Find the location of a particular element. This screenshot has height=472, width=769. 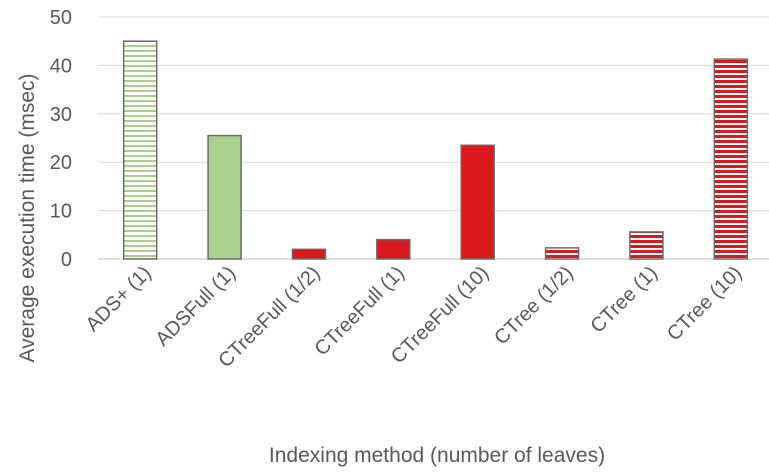

y-tick-label: 50 is located at coordinates (61, 18).